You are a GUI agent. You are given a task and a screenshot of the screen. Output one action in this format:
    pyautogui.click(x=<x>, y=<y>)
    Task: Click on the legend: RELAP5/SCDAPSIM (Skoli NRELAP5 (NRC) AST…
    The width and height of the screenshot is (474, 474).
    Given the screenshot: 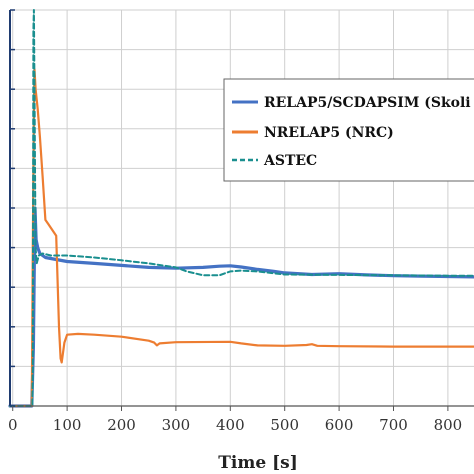 What is the action you would take?
    pyautogui.click(x=348, y=130)
    